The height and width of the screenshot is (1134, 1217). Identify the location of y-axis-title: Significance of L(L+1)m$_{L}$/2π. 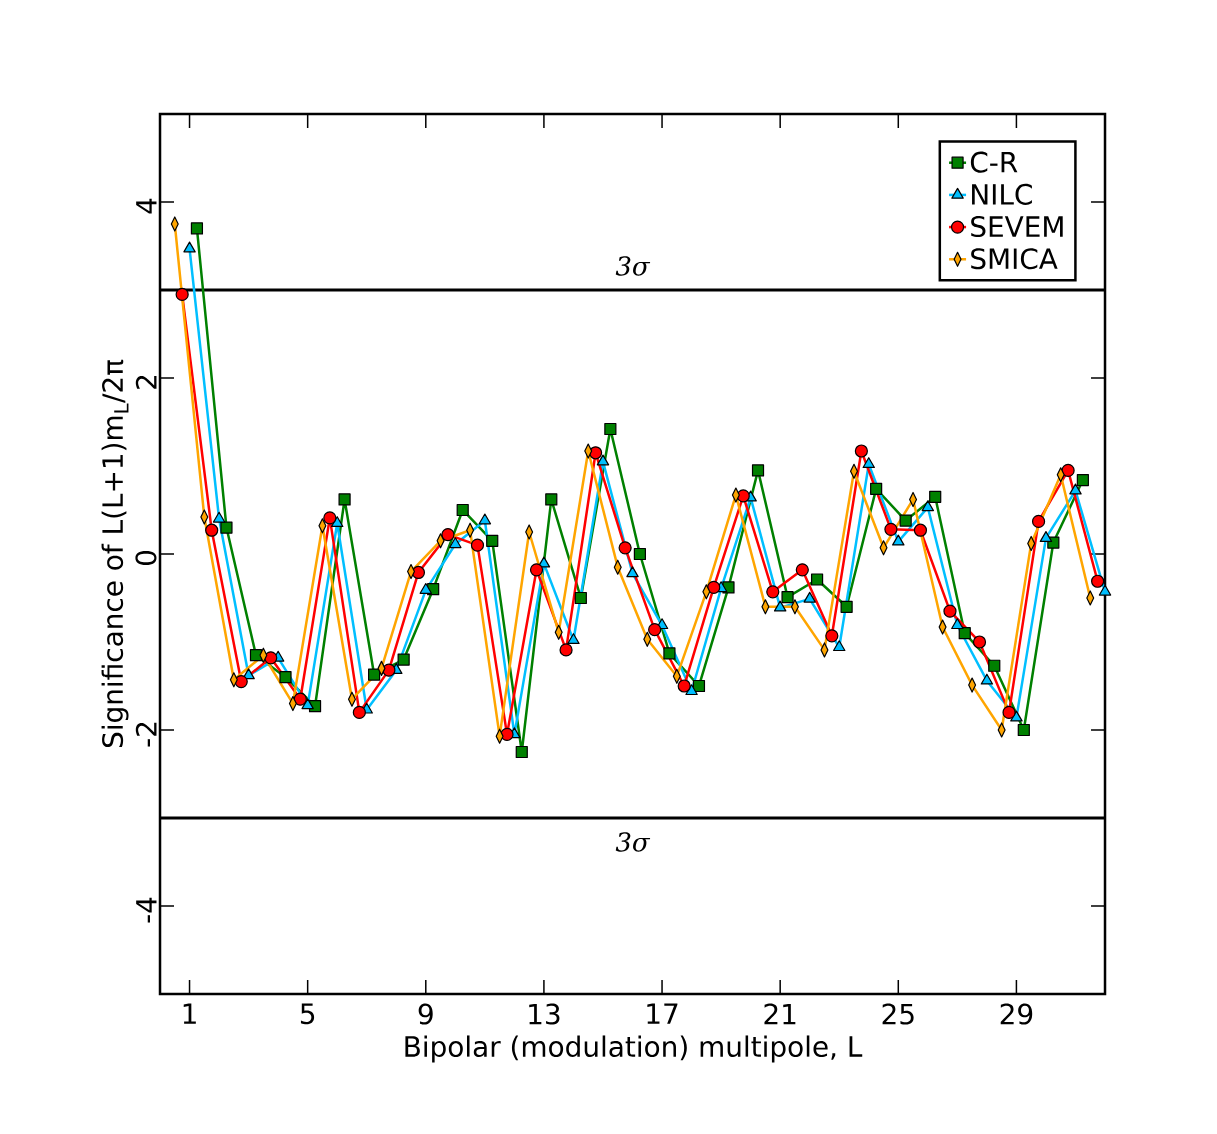
(115, 553).